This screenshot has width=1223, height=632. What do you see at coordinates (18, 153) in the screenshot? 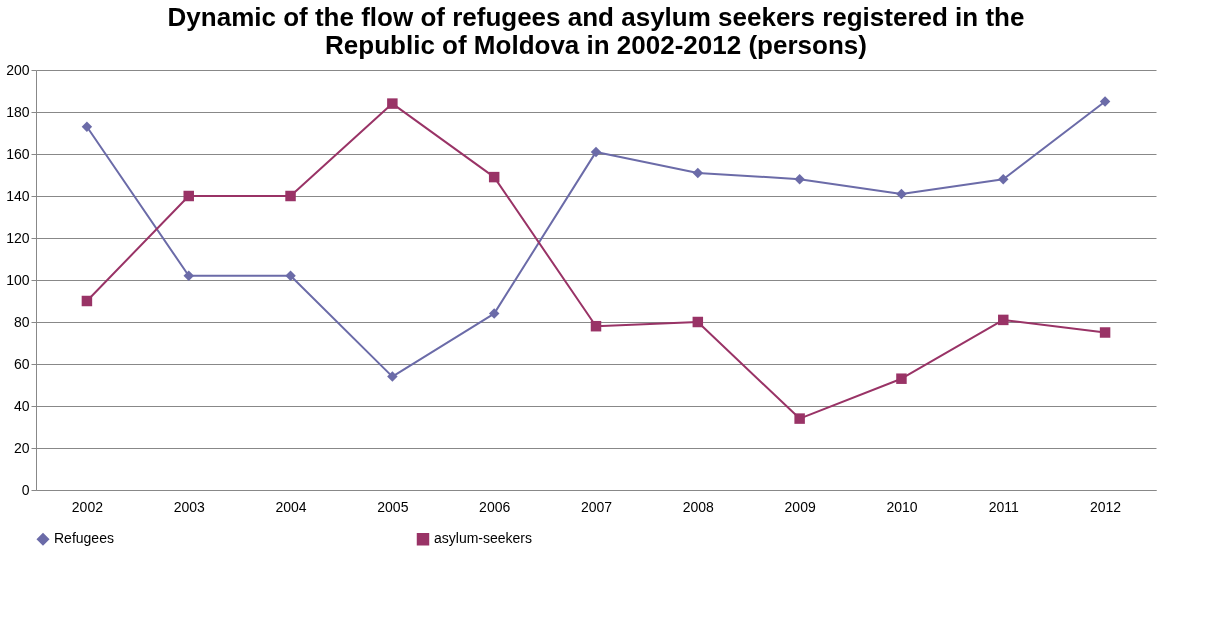
I see `y-tick-label: 160` at bounding box center [18, 153].